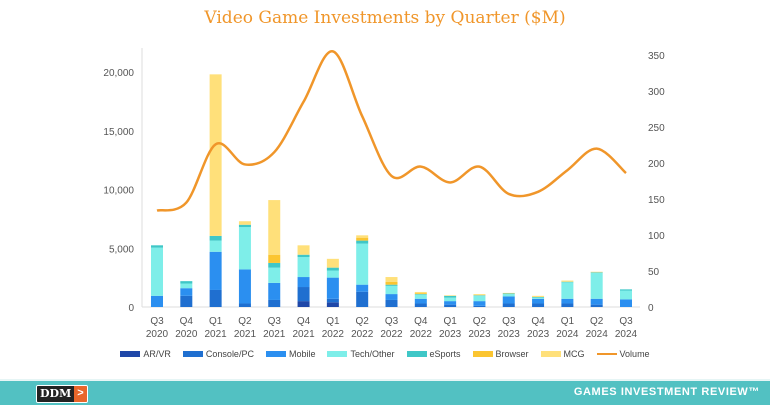  I want to click on legend-item: Tech/Other, so click(361, 354).